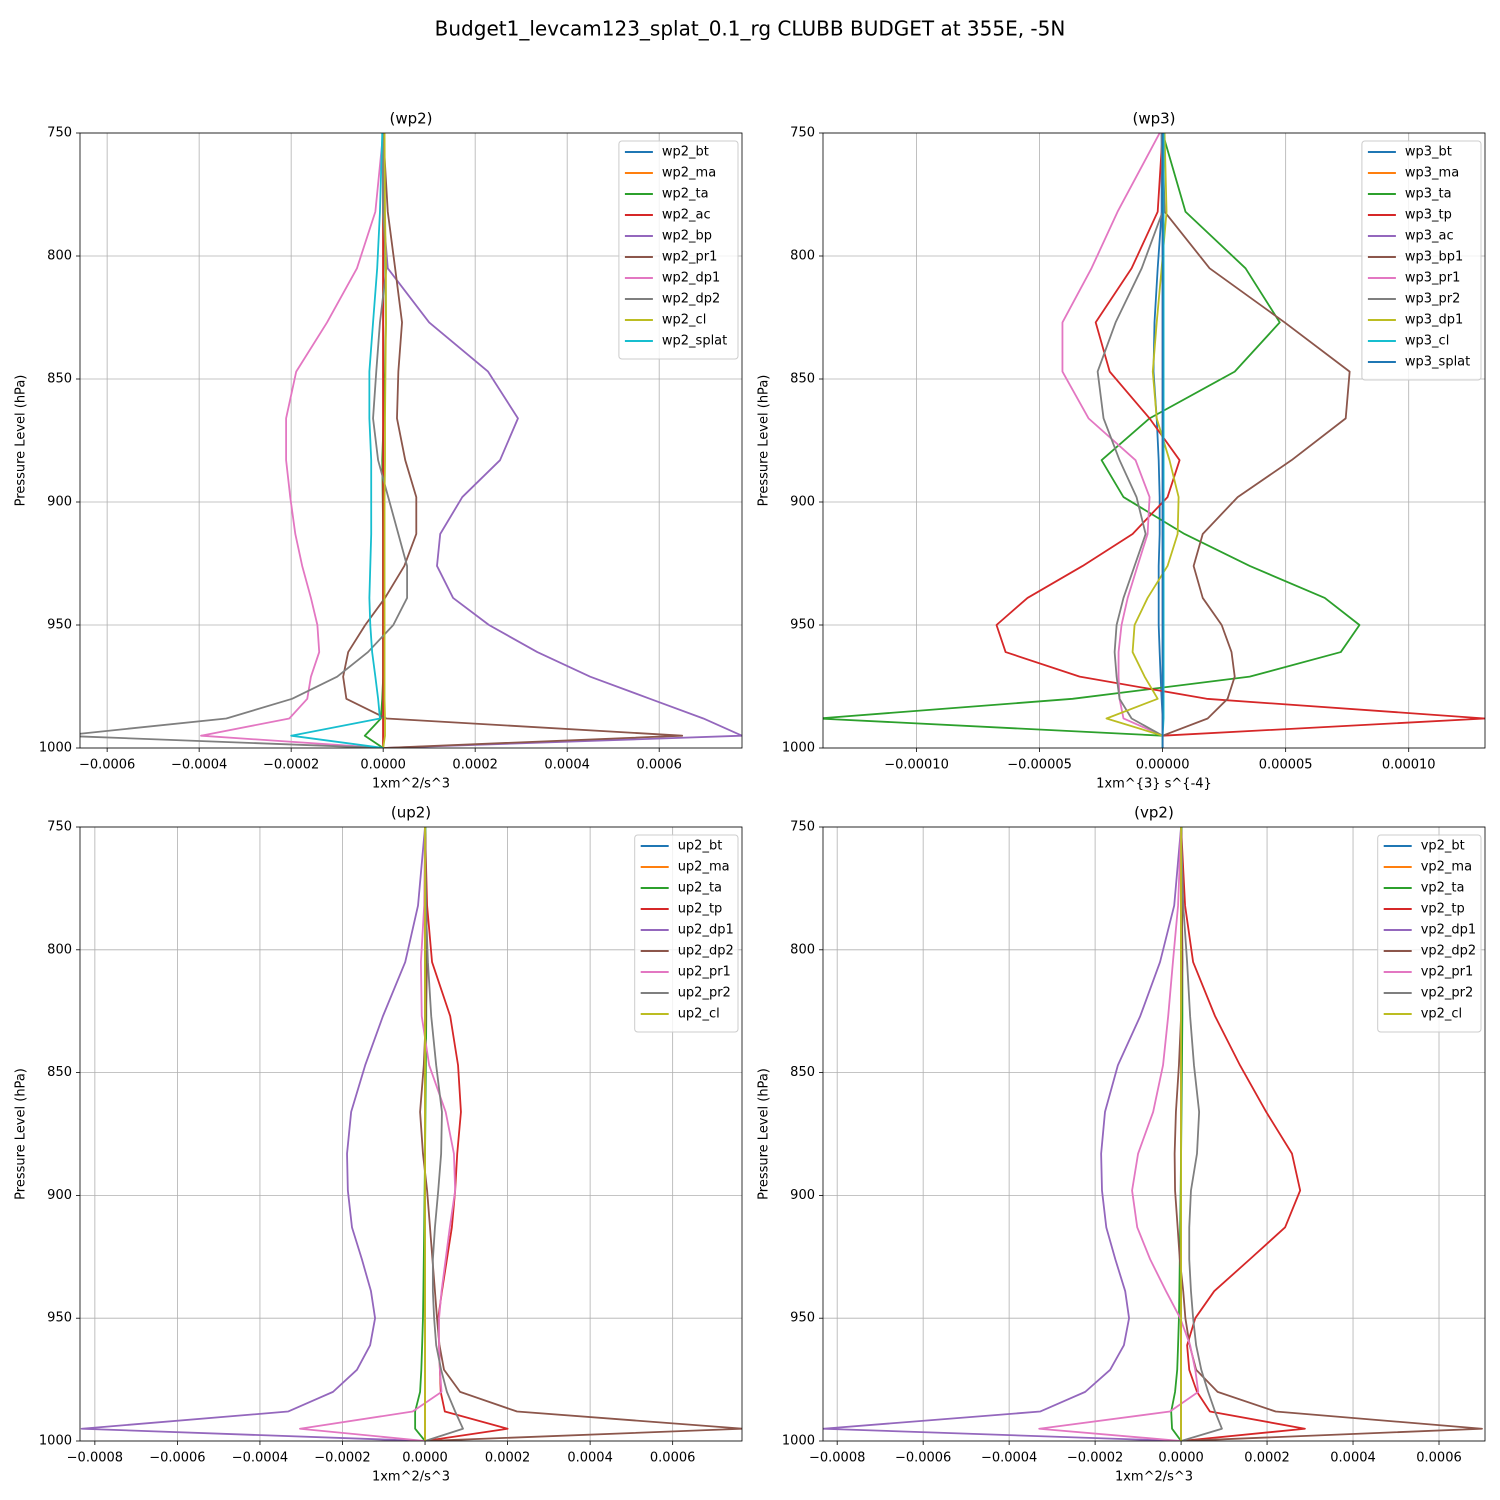  Describe the element at coordinates (411, 1477) in the screenshot. I see `x-axis-label: 1xm^2/s^3` at that location.